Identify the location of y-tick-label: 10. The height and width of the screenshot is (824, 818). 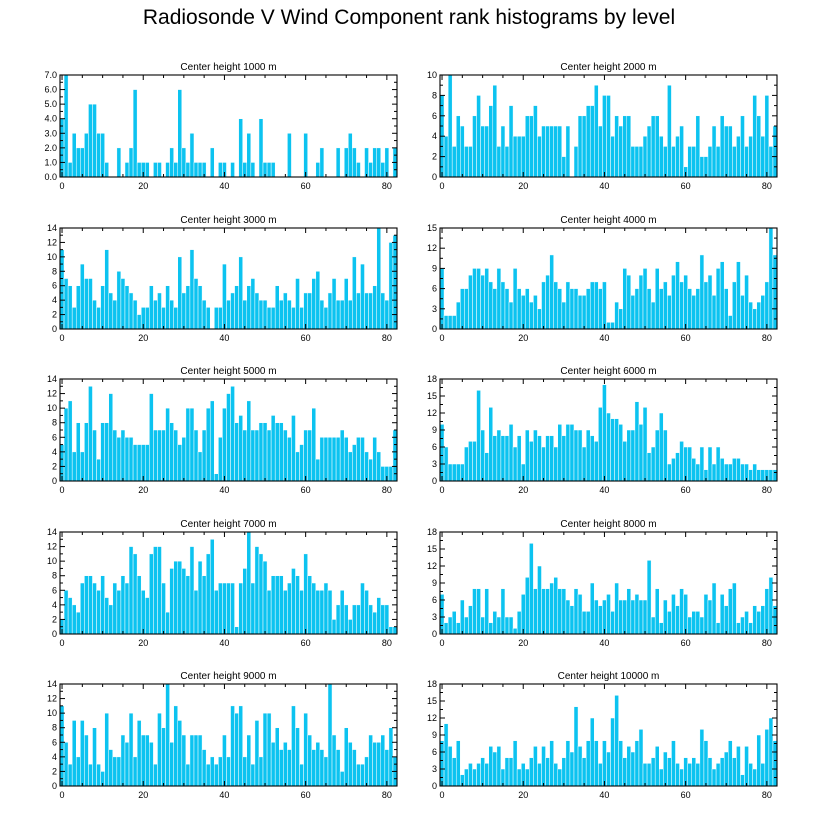
(52, 561).